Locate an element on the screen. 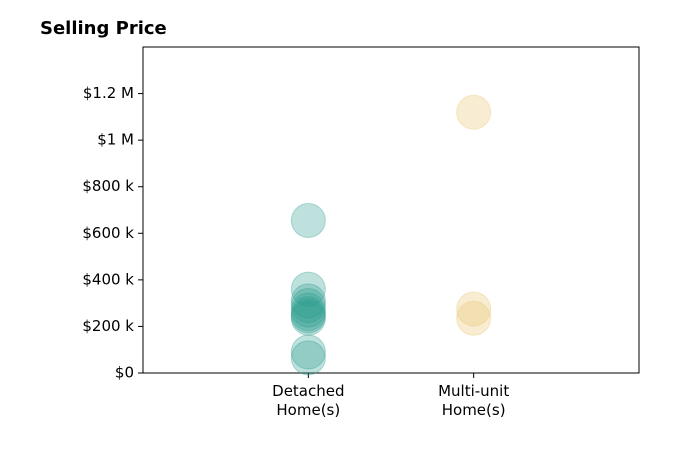  x-tick-label: Multi-unit Home(s) is located at coordinates (474, 400).